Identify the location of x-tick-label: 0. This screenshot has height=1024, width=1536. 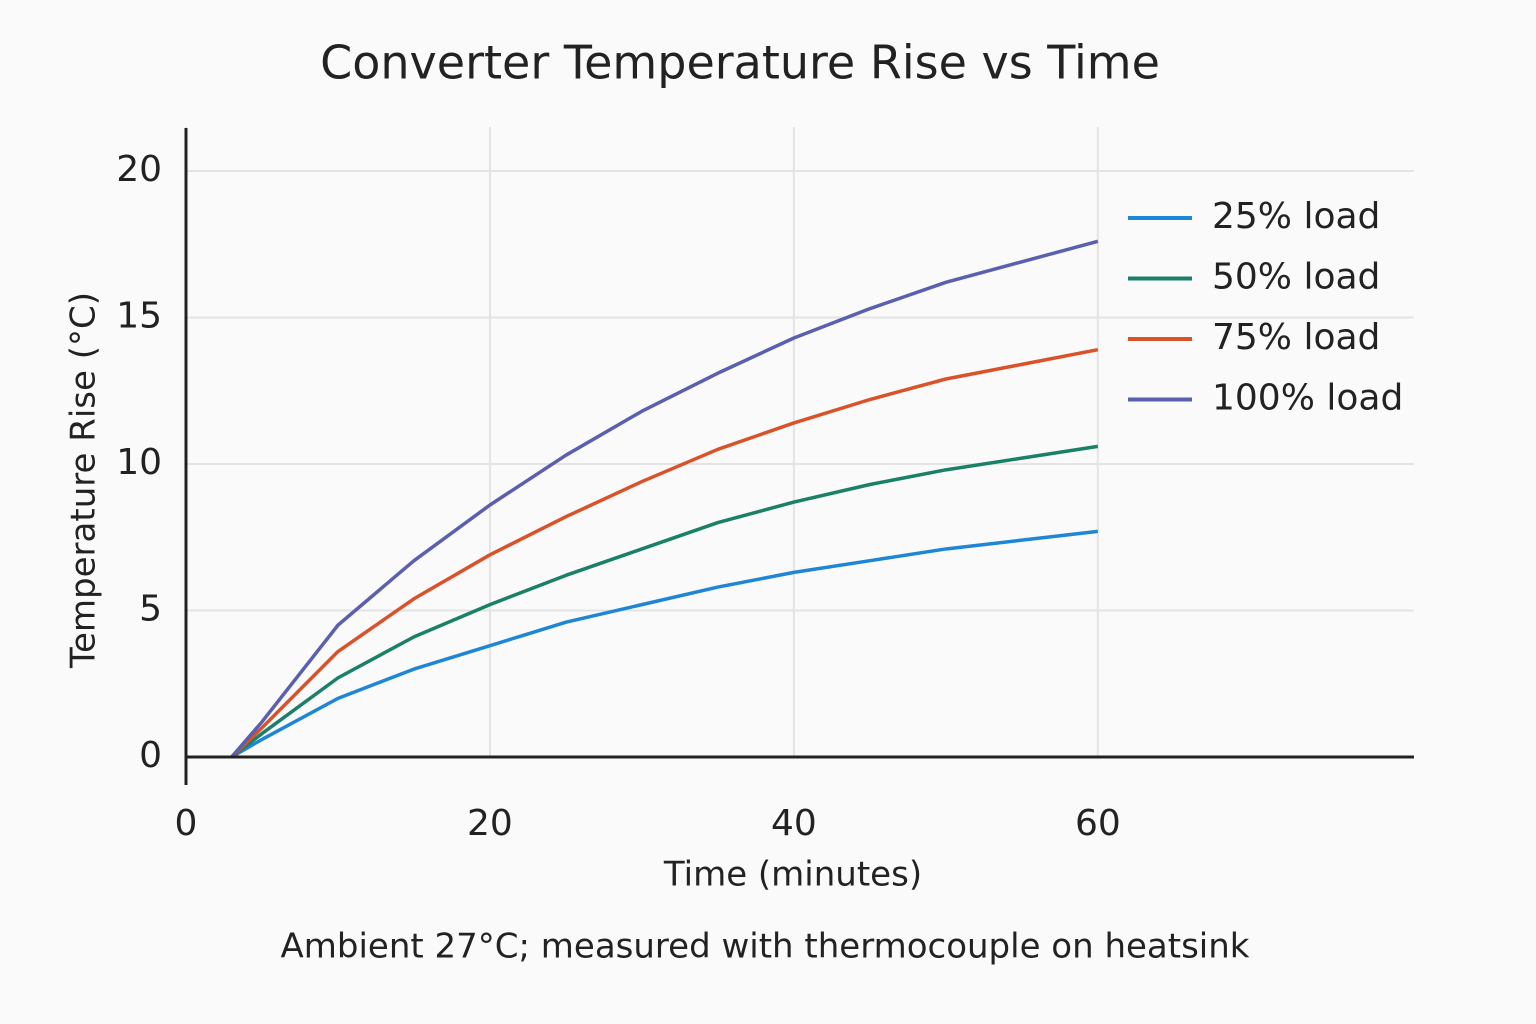
(186, 823).